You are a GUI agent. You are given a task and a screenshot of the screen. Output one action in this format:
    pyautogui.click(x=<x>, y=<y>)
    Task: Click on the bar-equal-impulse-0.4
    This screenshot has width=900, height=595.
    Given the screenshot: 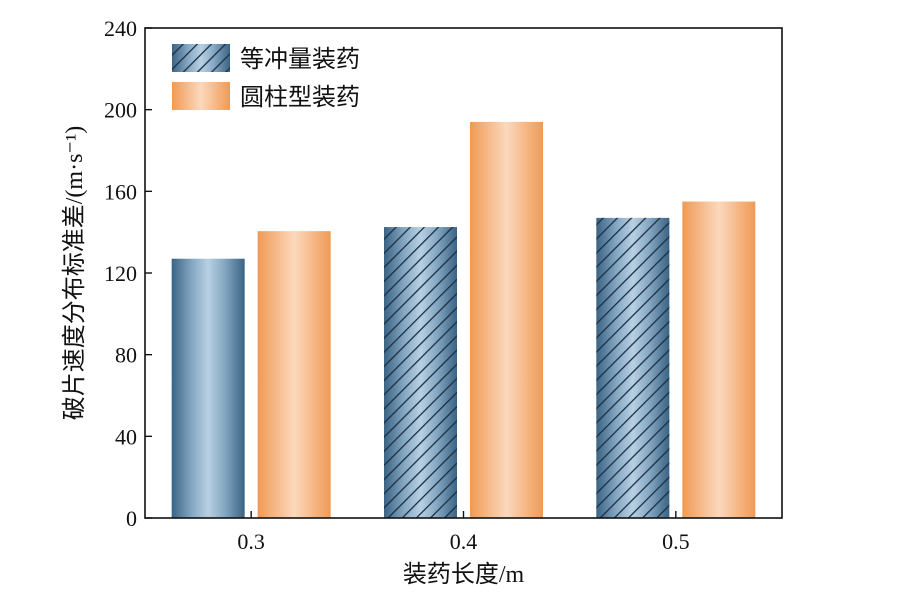 What is the action you would take?
    pyautogui.click(x=420, y=372)
    